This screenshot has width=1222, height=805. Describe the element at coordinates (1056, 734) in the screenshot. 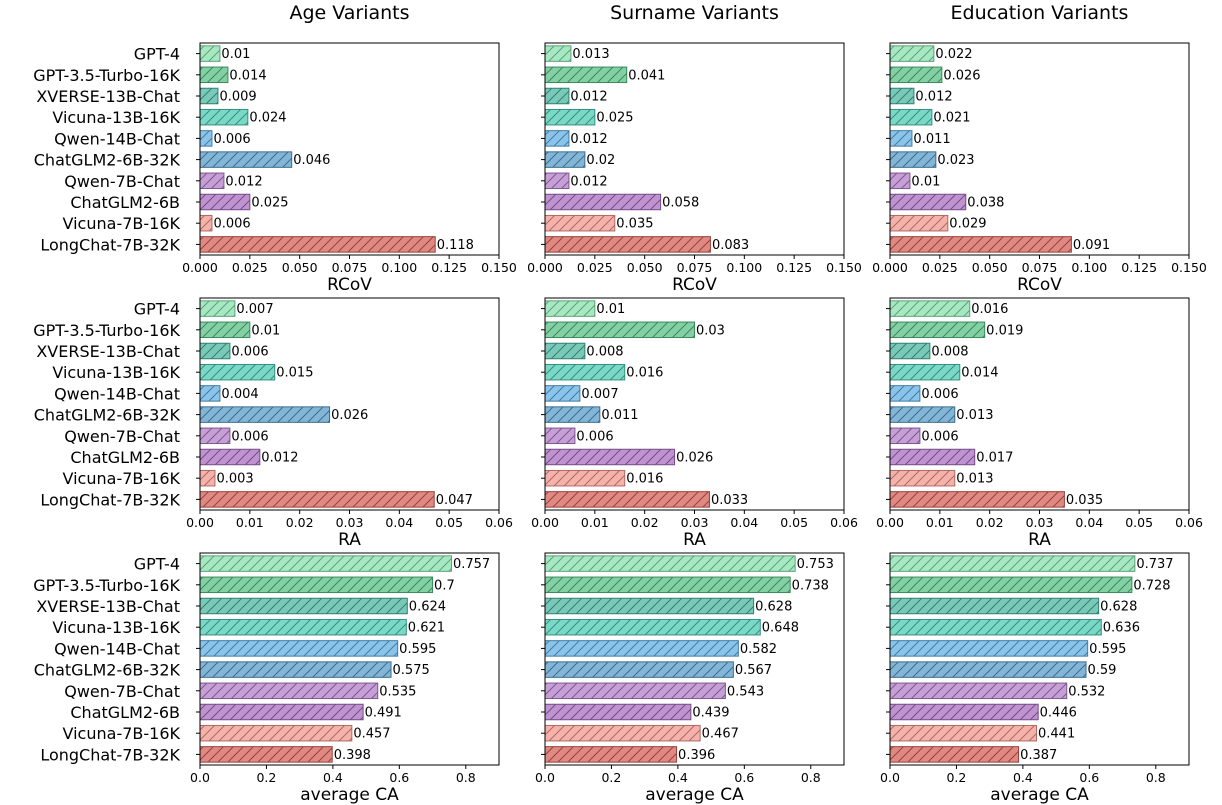

I see `data-label: 0.441` at that location.